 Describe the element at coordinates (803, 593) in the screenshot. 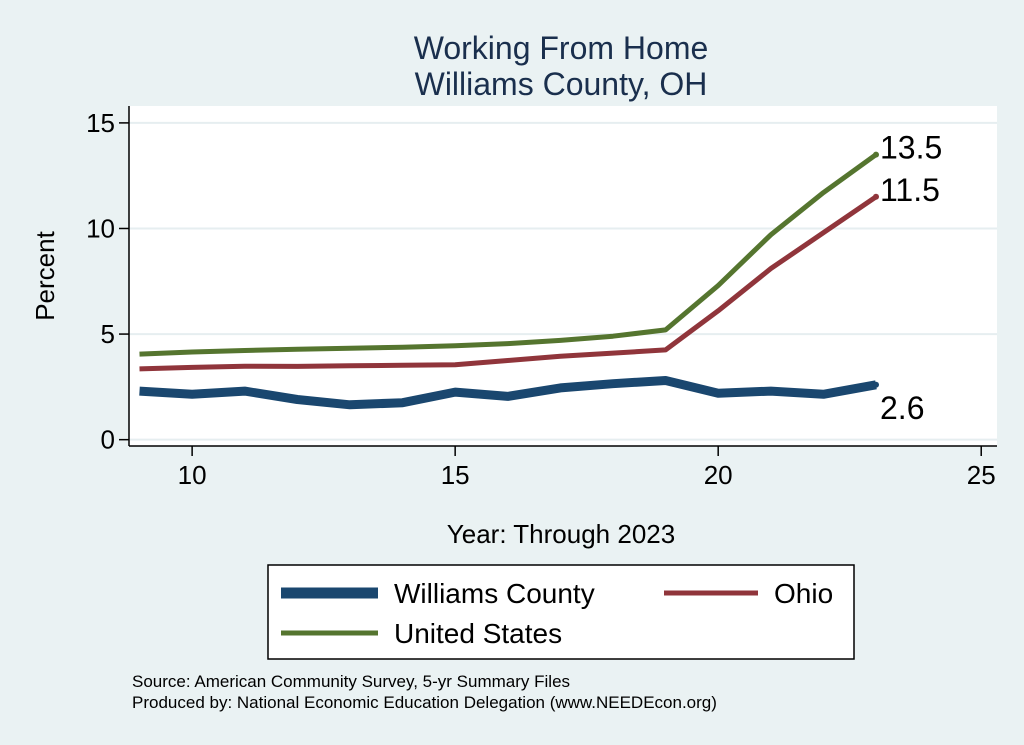

I see `legend-label-ohio: Ohio` at that location.